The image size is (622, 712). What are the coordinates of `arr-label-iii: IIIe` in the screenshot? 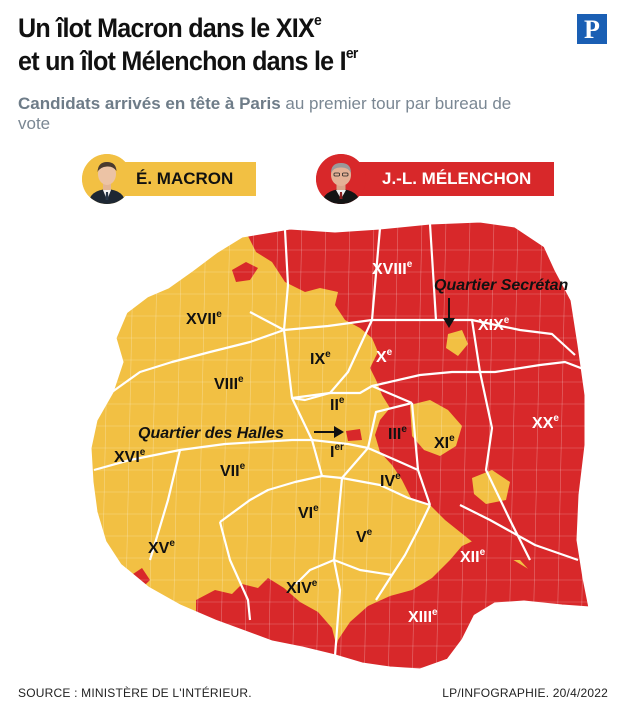 It's located at (397, 433).